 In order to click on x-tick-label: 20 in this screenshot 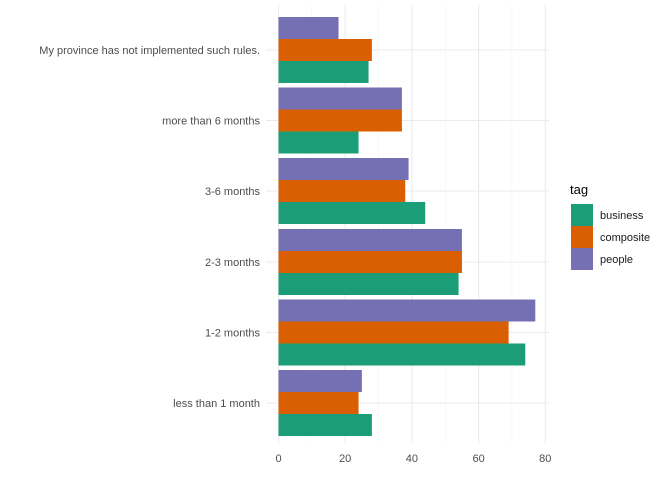, I will do `click(345, 459)`.